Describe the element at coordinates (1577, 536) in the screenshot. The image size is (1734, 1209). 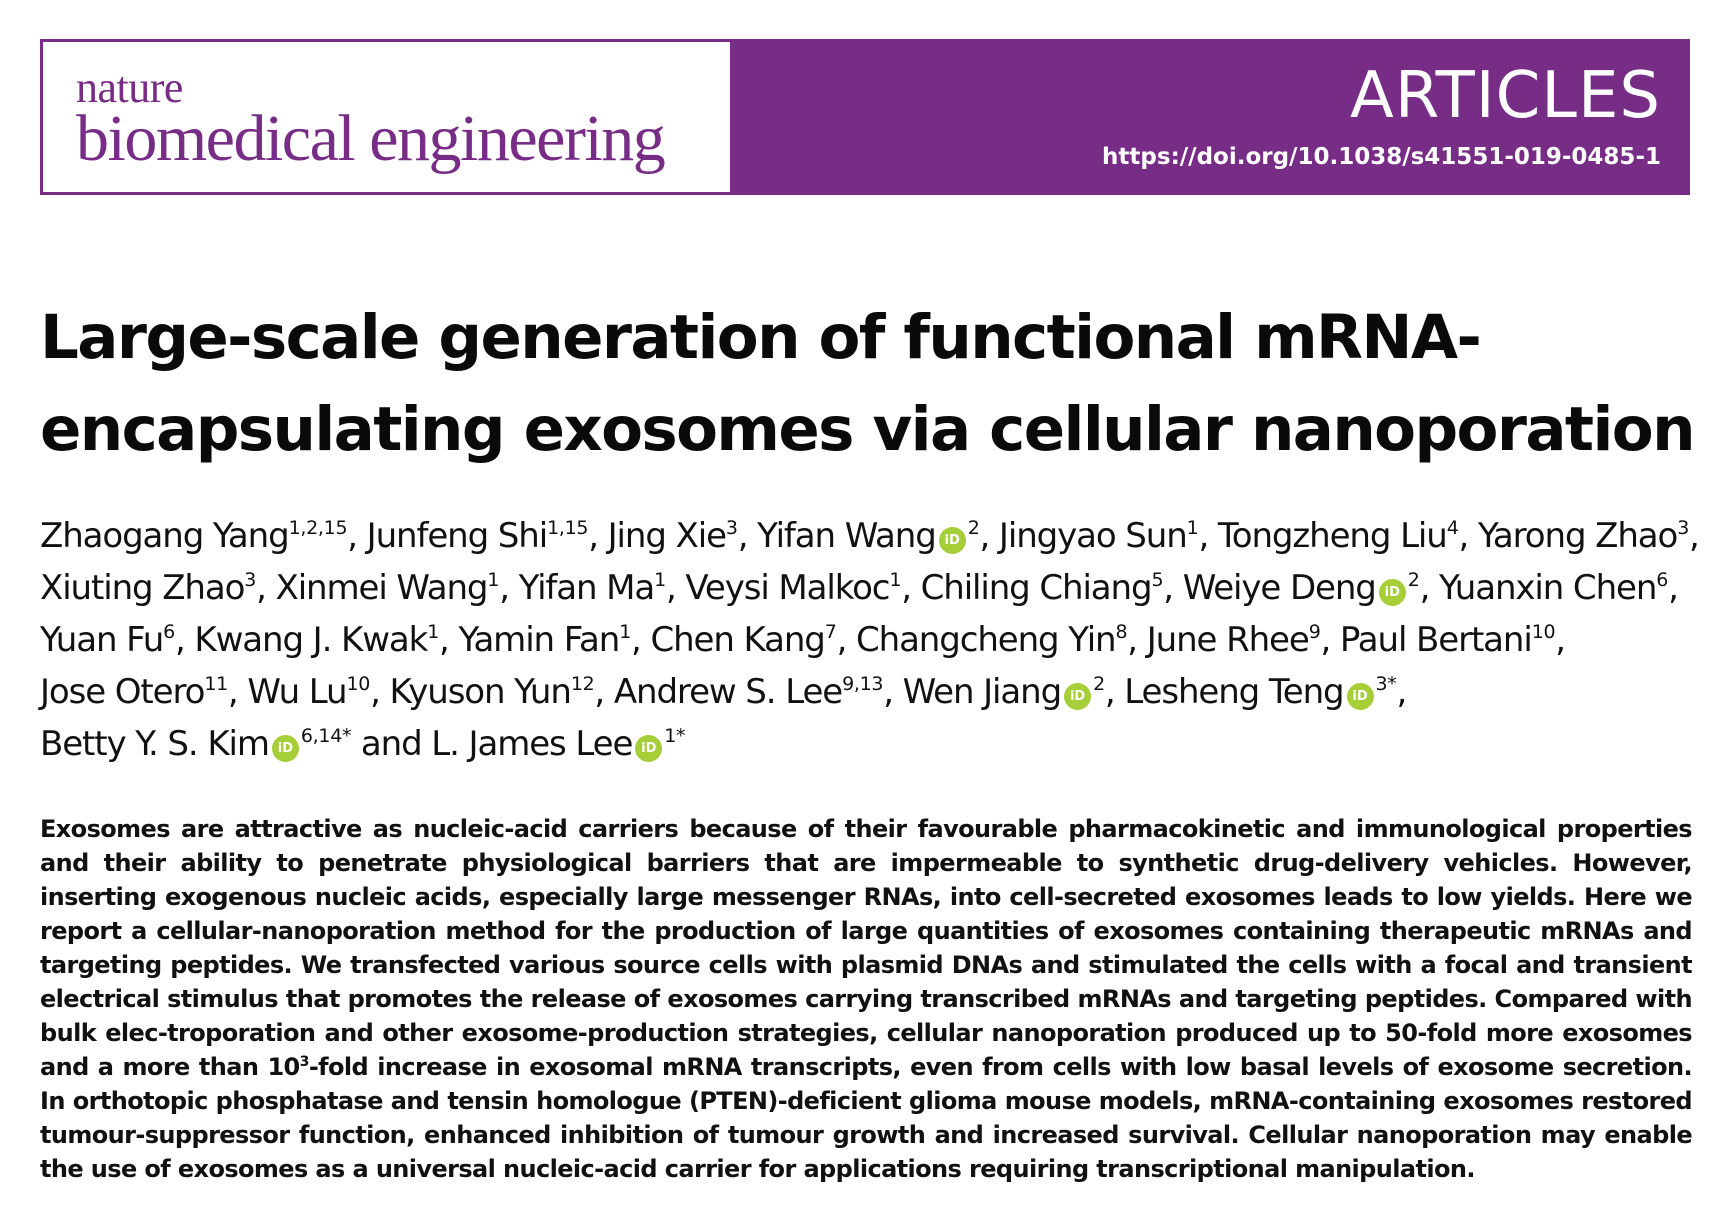
I see `author-name: Yarong Zhao` at that location.